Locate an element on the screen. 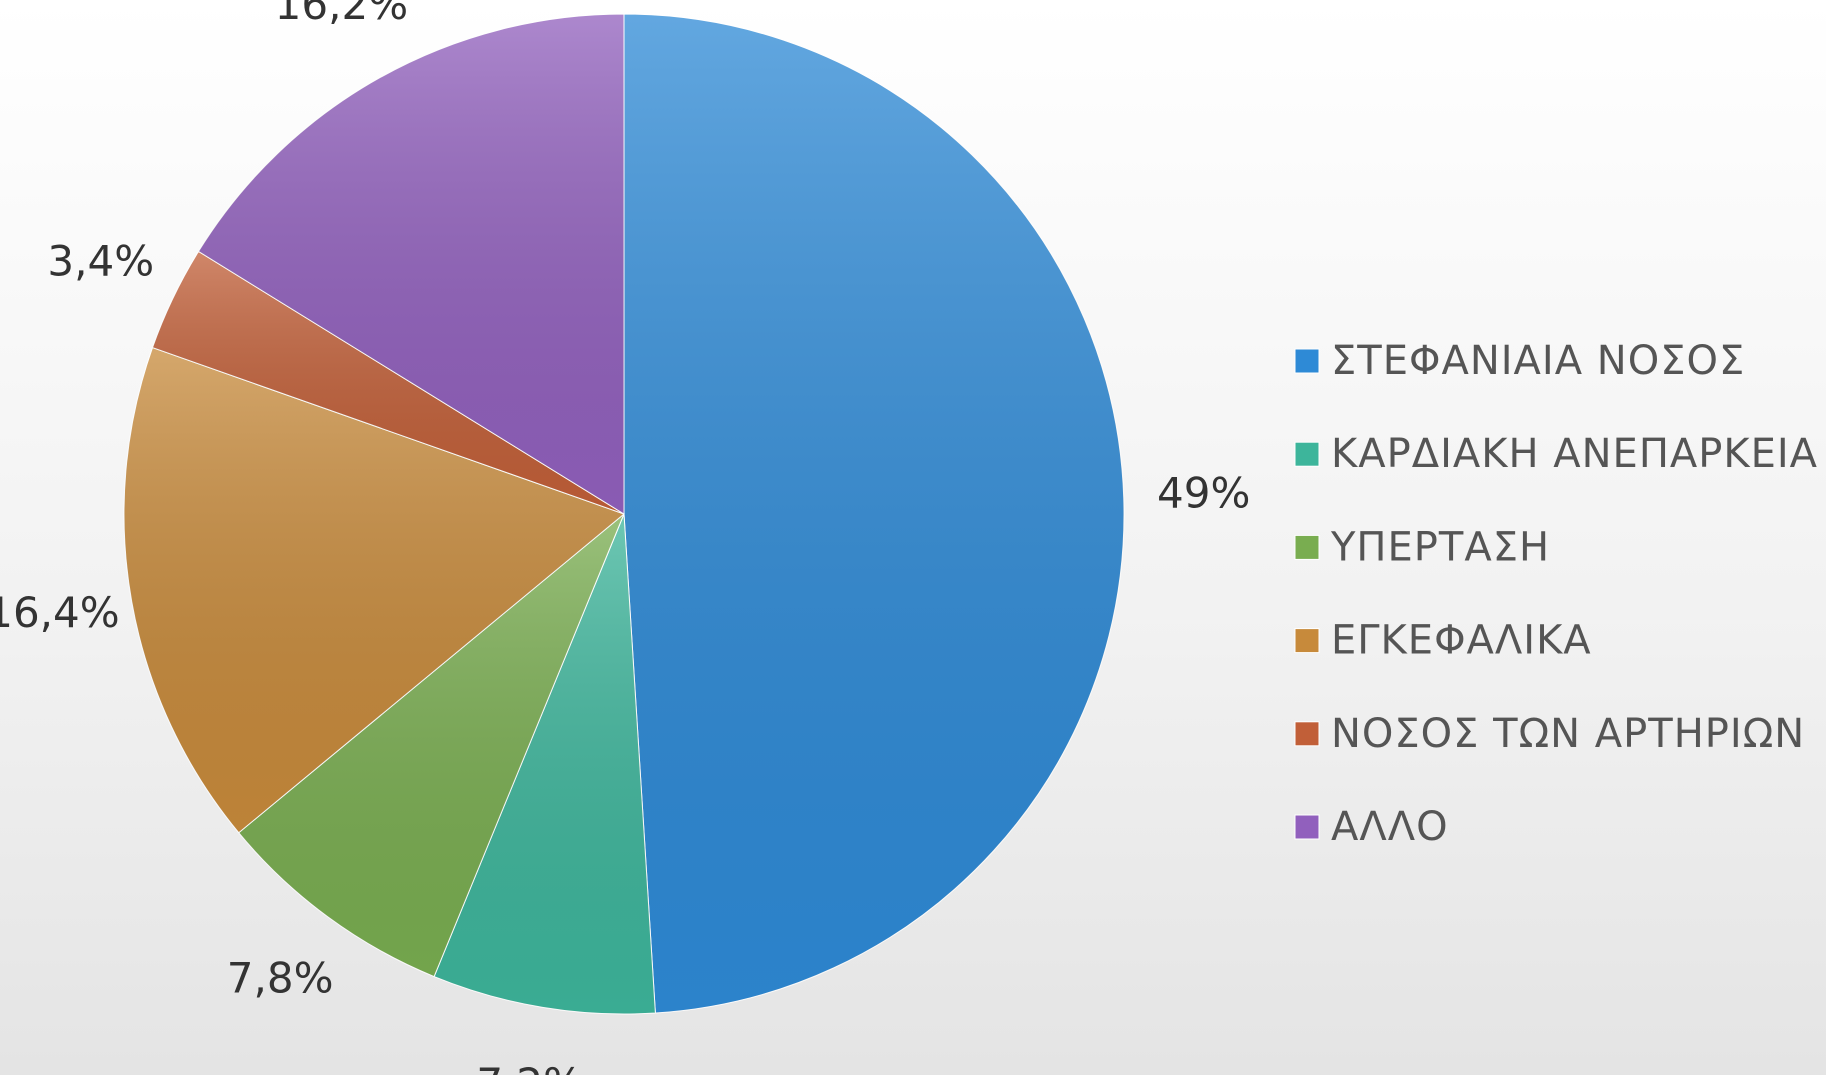  legend-label: ΝΟΣΟΣ ΤΩΝ ΑΡΤΗΡΙΩΝ is located at coordinates (1568, 734).